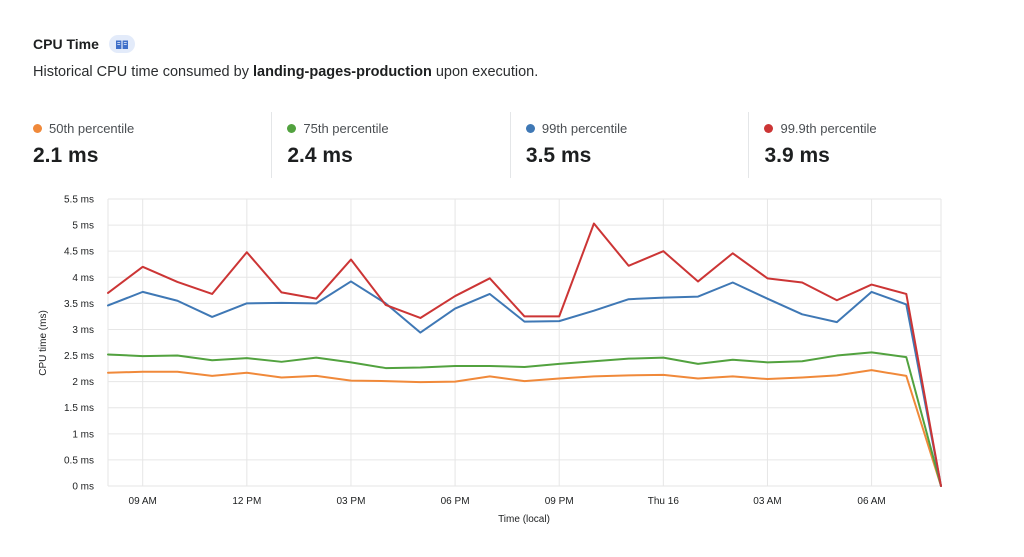 This screenshot has height=557, width=1024. Describe the element at coordinates (797, 155) in the screenshot. I see `stat-value: 3.9 ms` at that location.